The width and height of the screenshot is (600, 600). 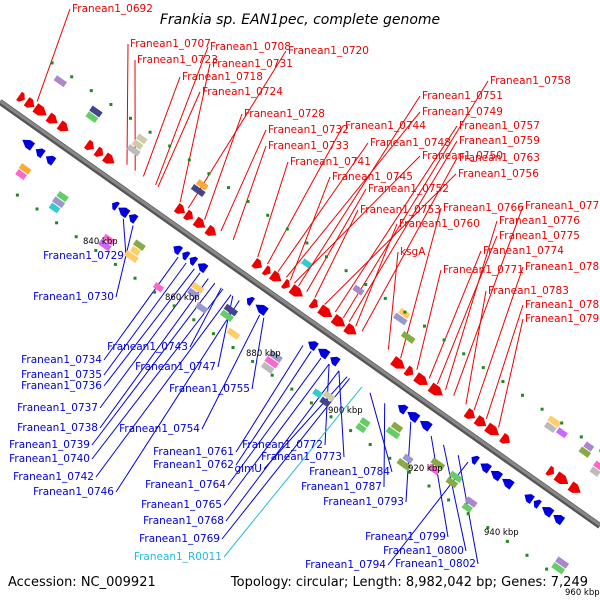 What do you see at coordinates (405, 537) in the screenshot?
I see `gene-label: Franean1_0799` at bounding box center [405, 537].